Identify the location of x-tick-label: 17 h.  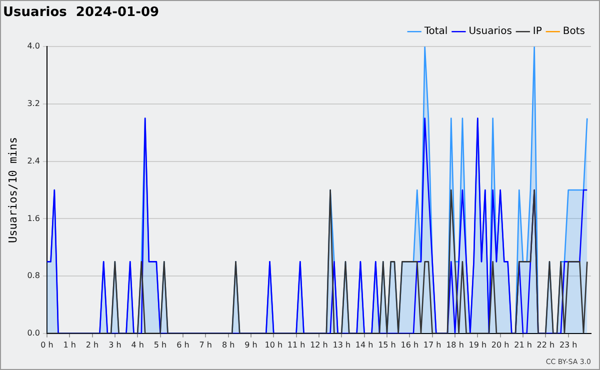
(432, 345).